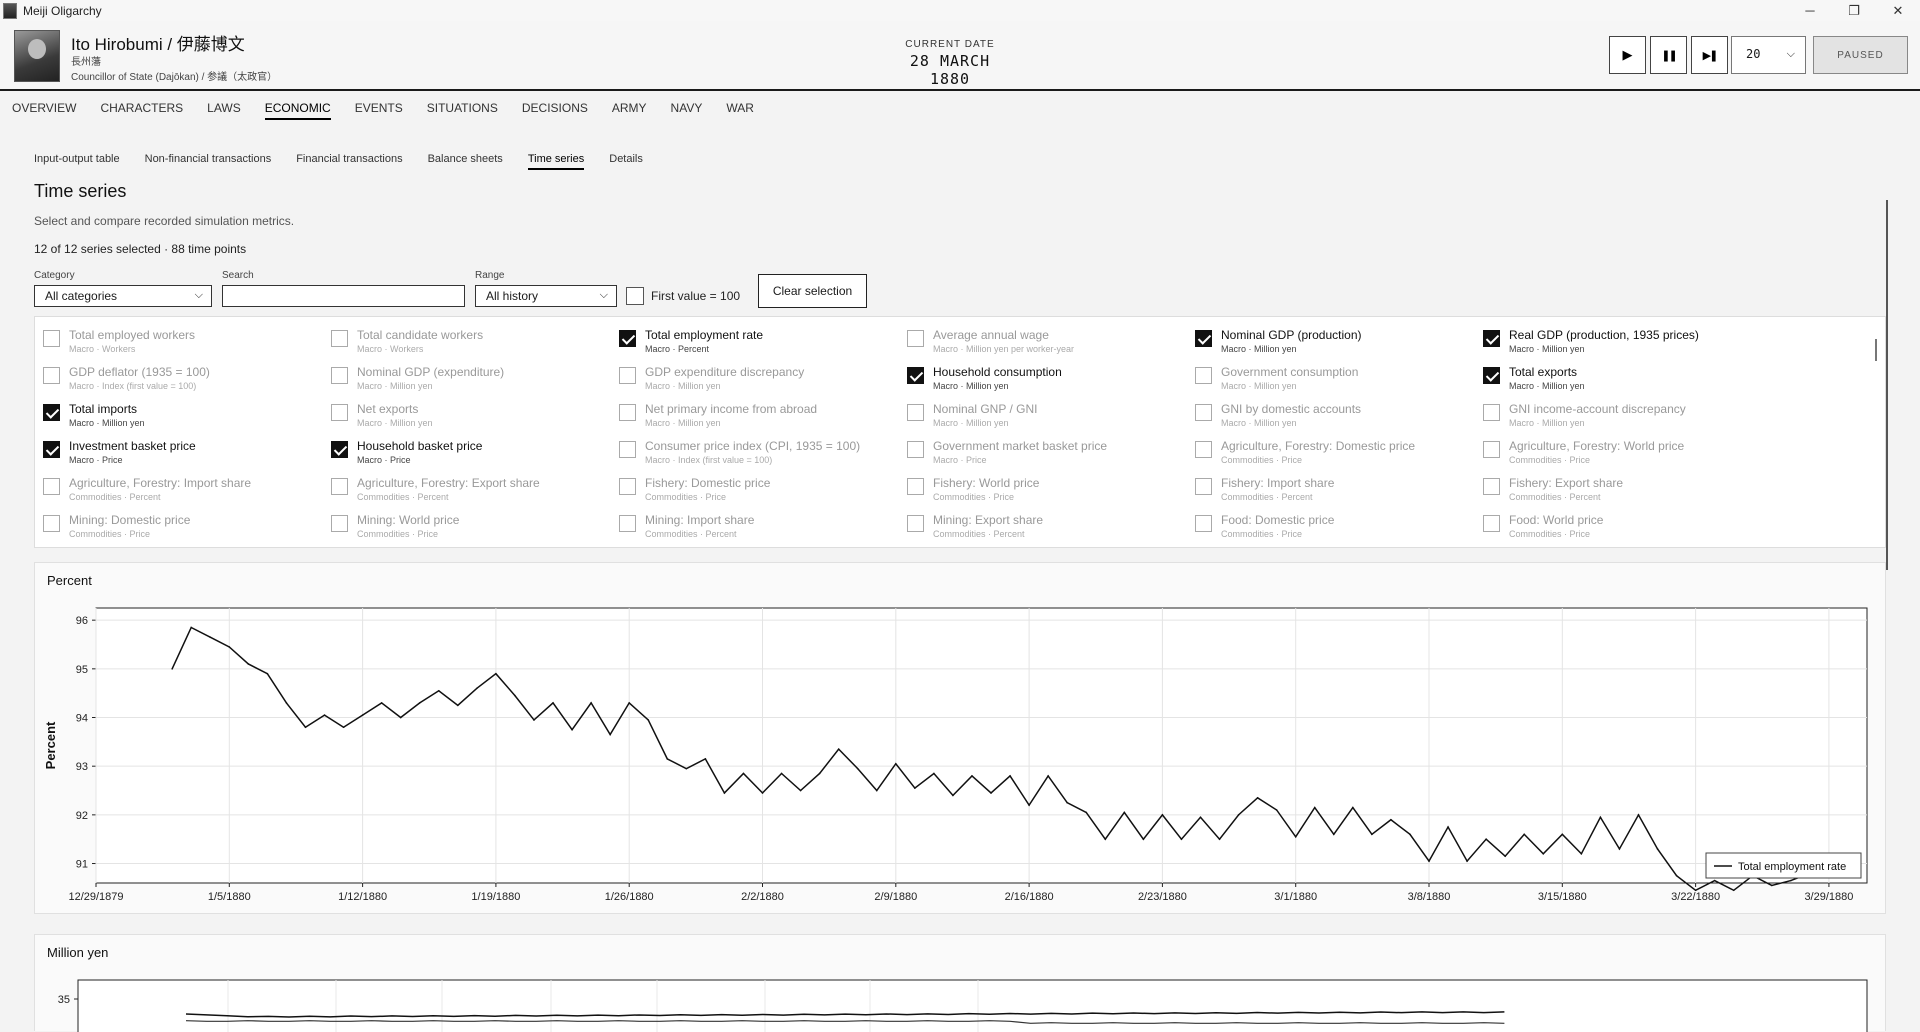  I want to click on series-item: Household consumption Macro · Million yen, so click(1039, 374).